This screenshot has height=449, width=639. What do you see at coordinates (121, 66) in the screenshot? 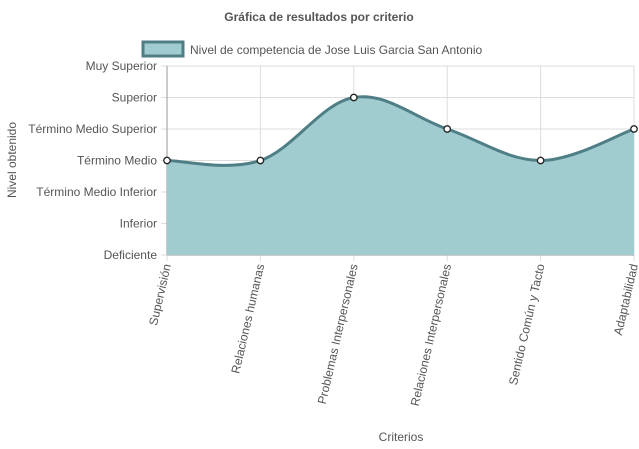
I see `y-tick-label: Muy Superior` at bounding box center [121, 66].